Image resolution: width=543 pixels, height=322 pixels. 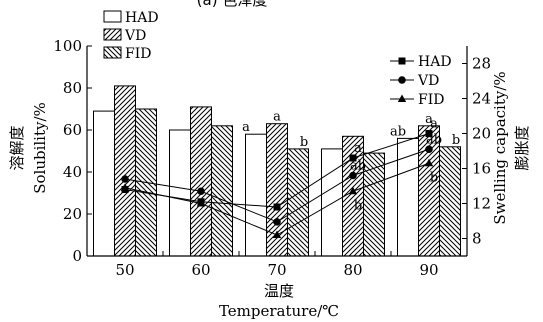 What do you see at coordinates (358, 148) in the screenshot?
I see `line-label-had-80: a` at bounding box center [358, 148].